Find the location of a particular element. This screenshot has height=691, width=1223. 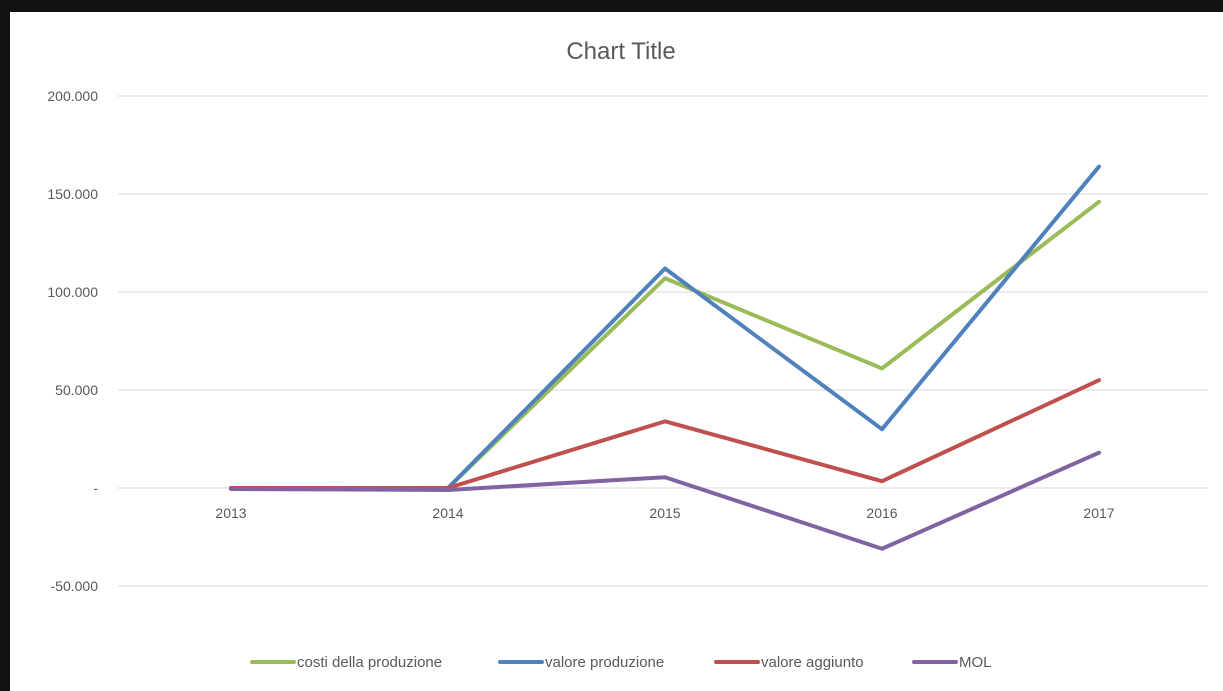

y-tick-label: - is located at coordinates (95, 488).